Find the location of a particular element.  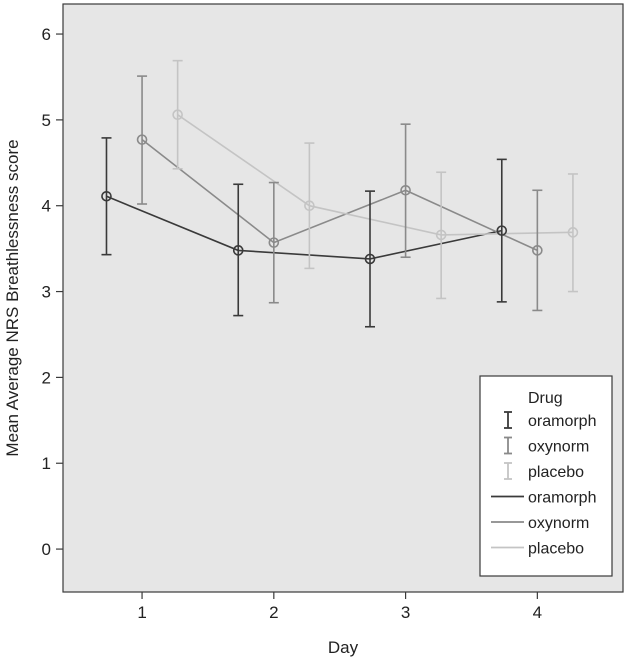

series-line-oxynorm is located at coordinates (339, 195).